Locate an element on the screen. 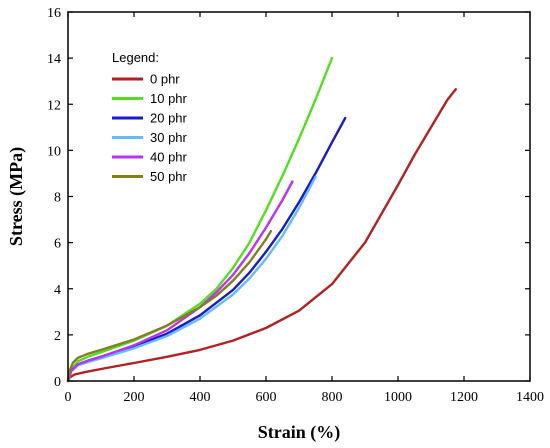 This screenshot has width=550, height=448. y-tick-label: 16 is located at coordinates (54, 13).